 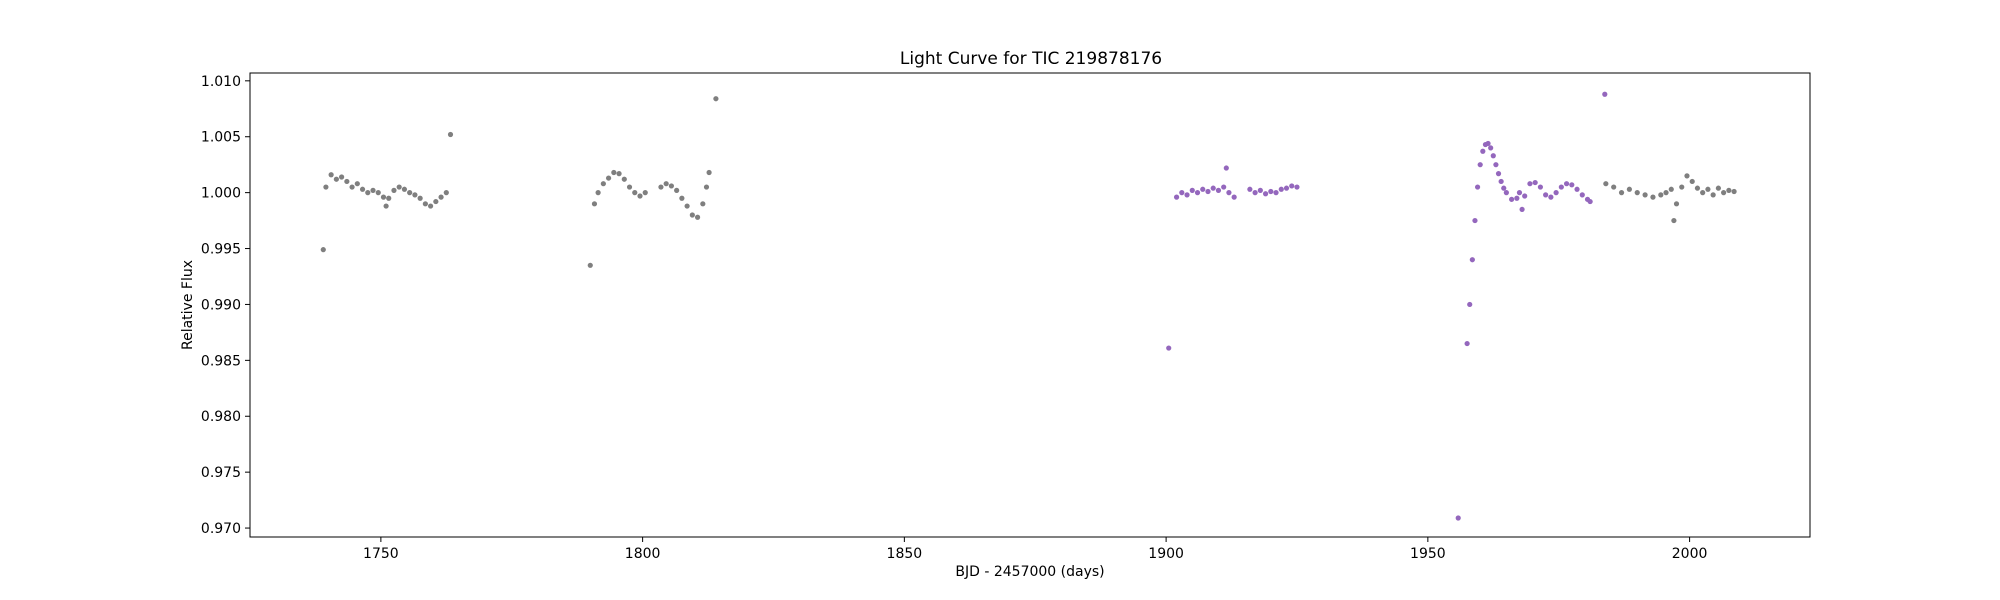 I want to click on y-tick-label: 0.995, so click(x=221, y=250).